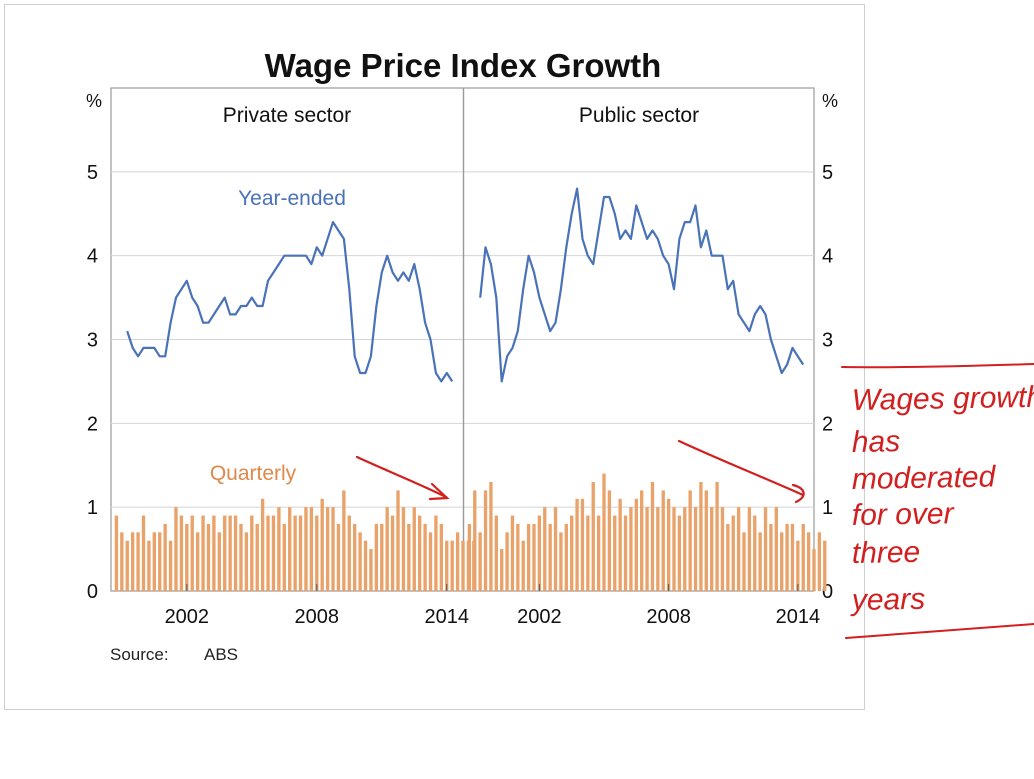 Image resolution: width=1034 pixels, height=779 pixels. What do you see at coordinates (439, 491) in the screenshot?
I see `arrowhead-private-icon` at bounding box center [439, 491].